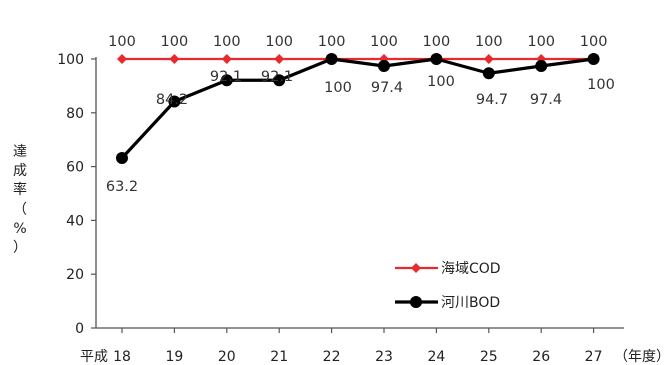 Image resolution: width=672 pixels, height=365 pixels. Describe the element at coordinates (416, 268) in the screenshot. I see `legend-marker-kaiiki-cod` at that location.